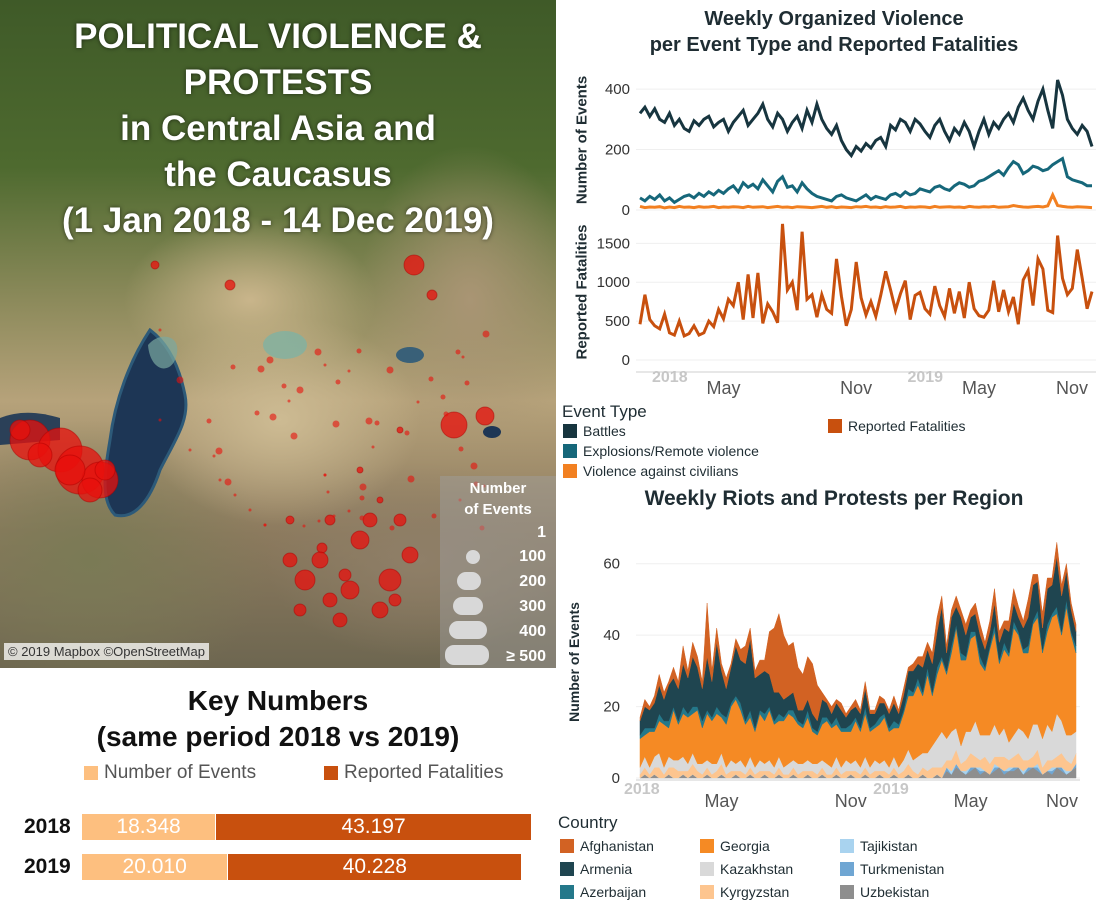 The height and width of the screenshot is (900, 1100). I want to click on legend-kazakhstan: Kazakhstan, so click(746, 869).